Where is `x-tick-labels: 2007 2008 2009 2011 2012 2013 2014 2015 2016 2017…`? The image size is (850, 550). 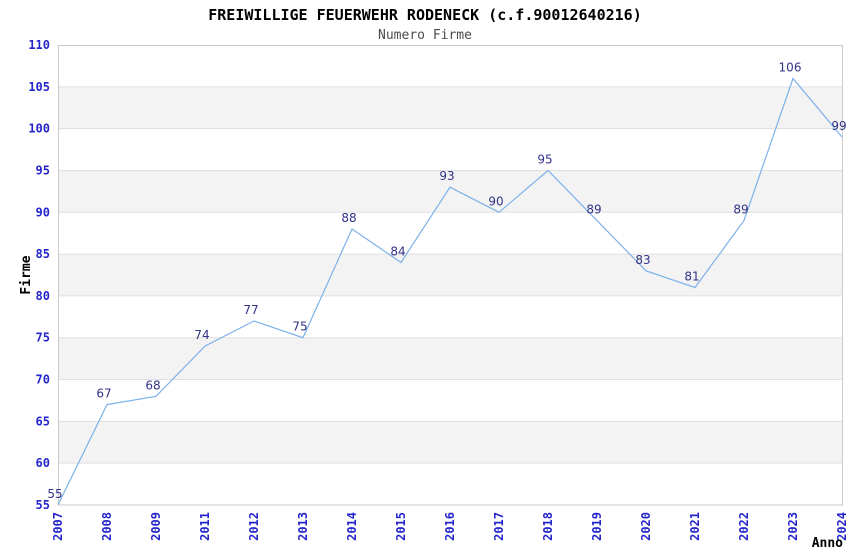 x-tick-labels: 2007 2008 2009 2011 2012 2013 2014 2015 2016 2017… is located at coordinates (450, 526).